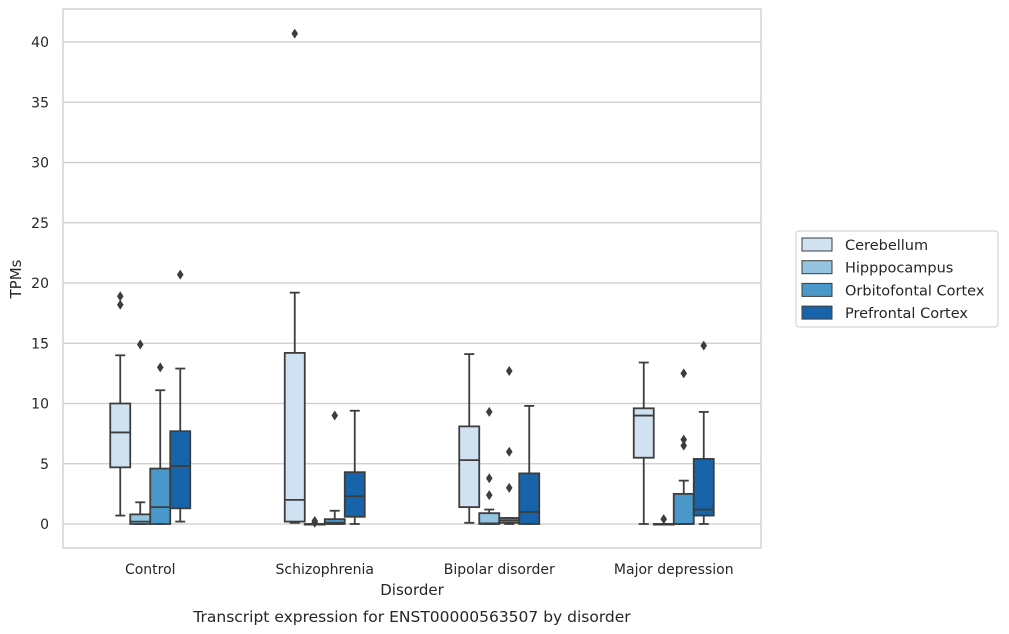 Image resolution: width=1009 pixels, height=634 pixels. I want to click on x-tick-label: Major depression, so click(674, 570).